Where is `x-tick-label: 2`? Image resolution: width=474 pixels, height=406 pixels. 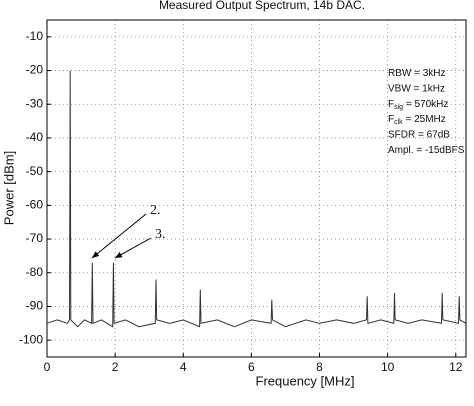 x-tick-label: 2 is located at coordinates (115, 367).